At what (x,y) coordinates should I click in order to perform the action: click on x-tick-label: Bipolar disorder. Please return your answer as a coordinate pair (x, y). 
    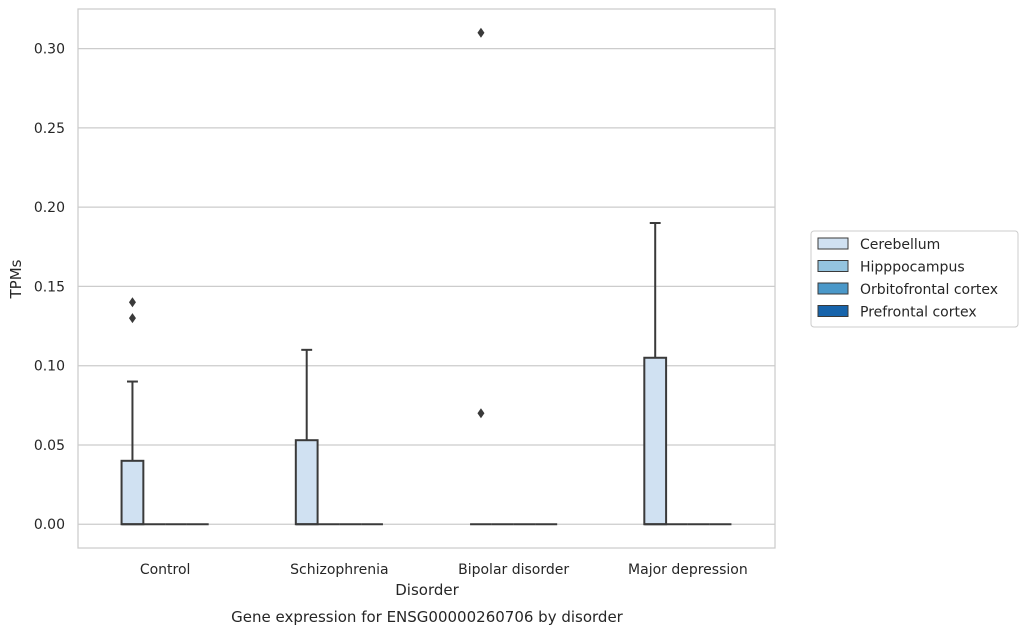
    Looking at the image, I should click on (513, 570).